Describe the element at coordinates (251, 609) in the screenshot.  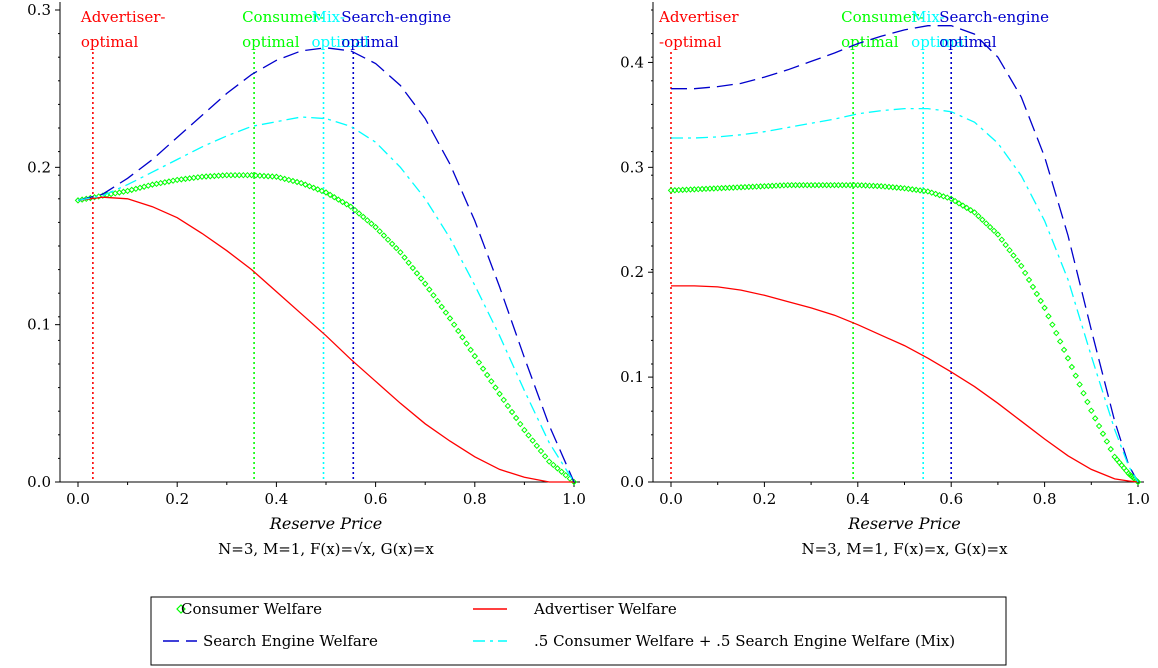
I see `consumer-legend-label: Consumer Welfare` at that location.